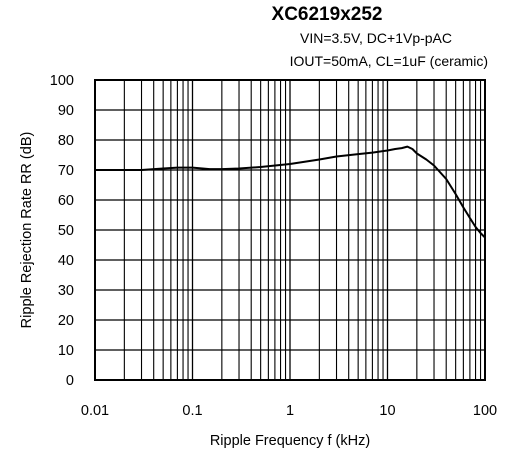 This screenshot has height=457, width=512. What do you see at coordinates (66, 111) in the screenshot?
I see `y-tick-label: 90` at bounding box center [66, 111].